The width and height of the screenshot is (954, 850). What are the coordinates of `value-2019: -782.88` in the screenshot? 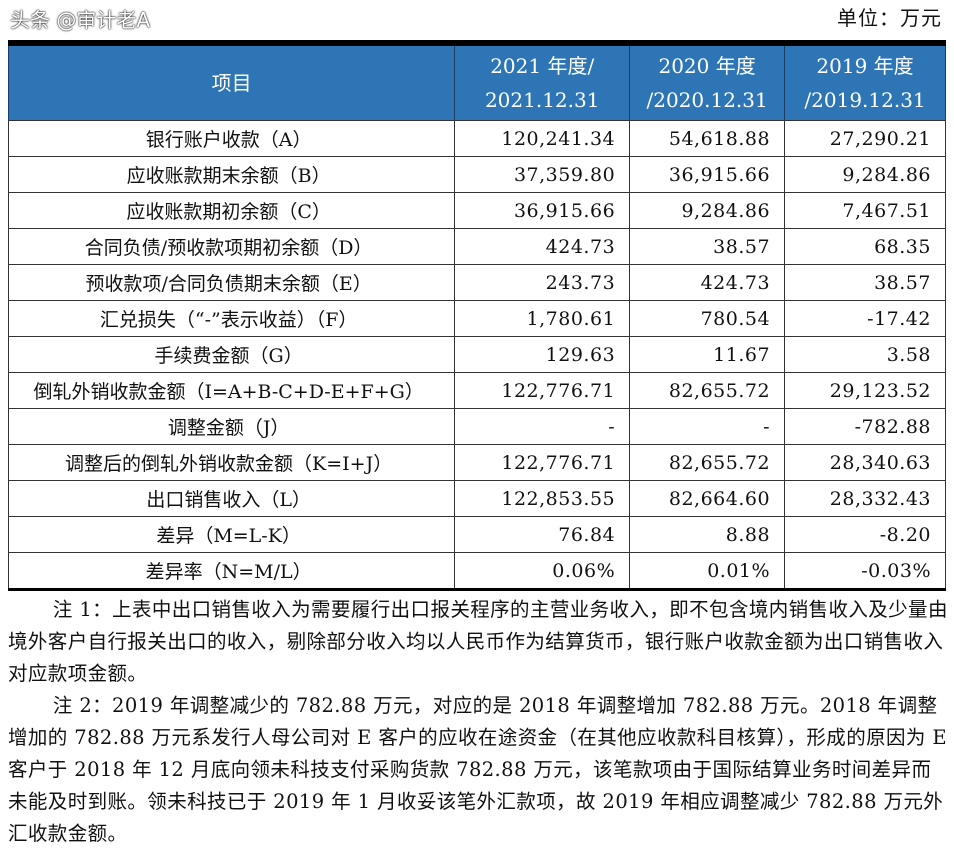 It's located at (865, 426).